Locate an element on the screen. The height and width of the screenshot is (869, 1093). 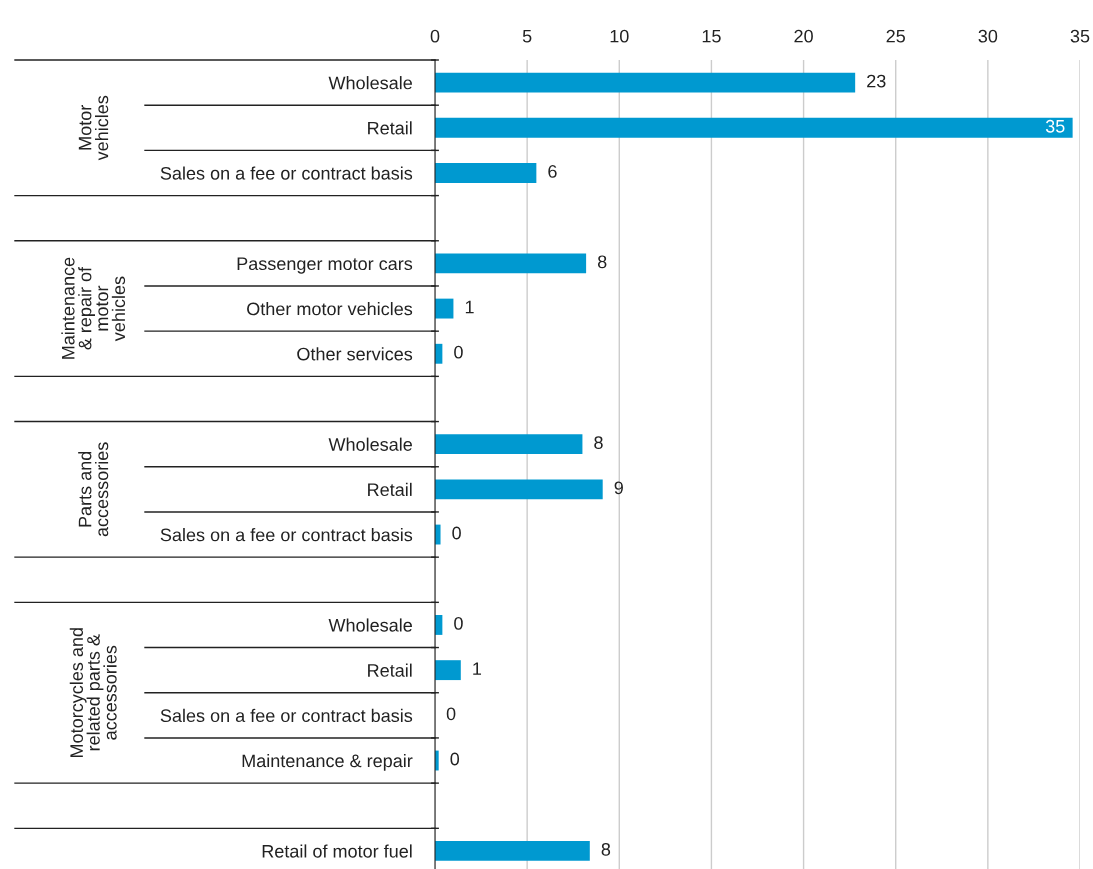
text: Parts and accessories is located at coordinates (93, 489).